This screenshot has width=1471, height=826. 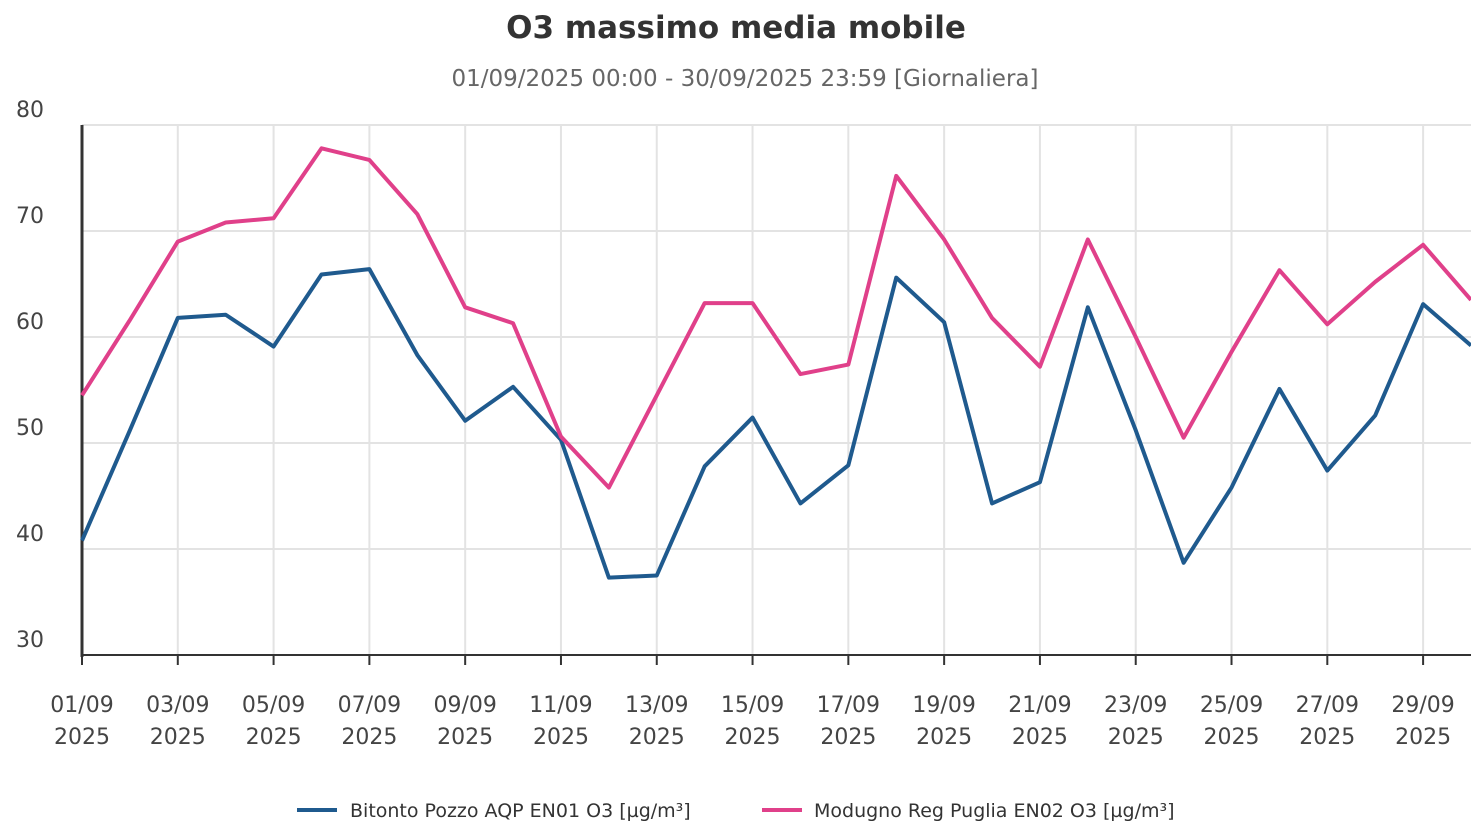 What do you see at coordinates (1135, 705) in the screenshot?
I see `x-tick-label-line: 23/09` at bounding box center [1135, 705].